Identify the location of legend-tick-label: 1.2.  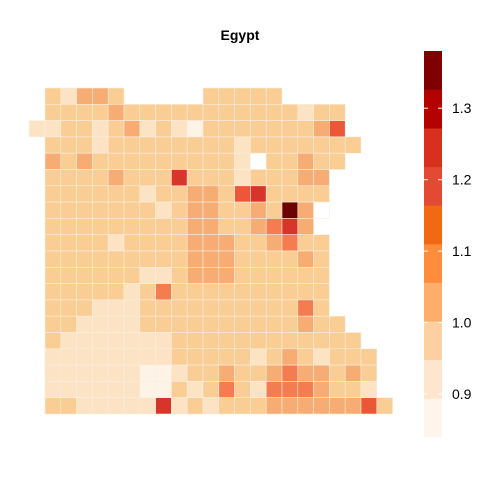
(462, 180).